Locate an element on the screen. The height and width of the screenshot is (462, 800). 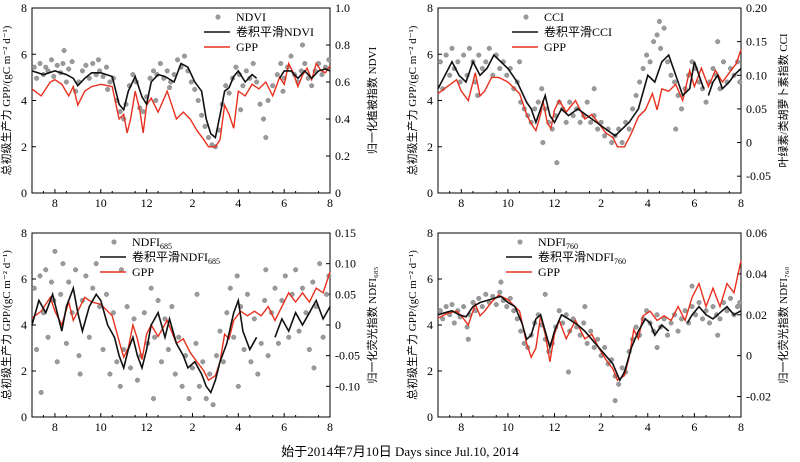
y-right-tick-label: 0.4 is located at coordinates (342, 119).